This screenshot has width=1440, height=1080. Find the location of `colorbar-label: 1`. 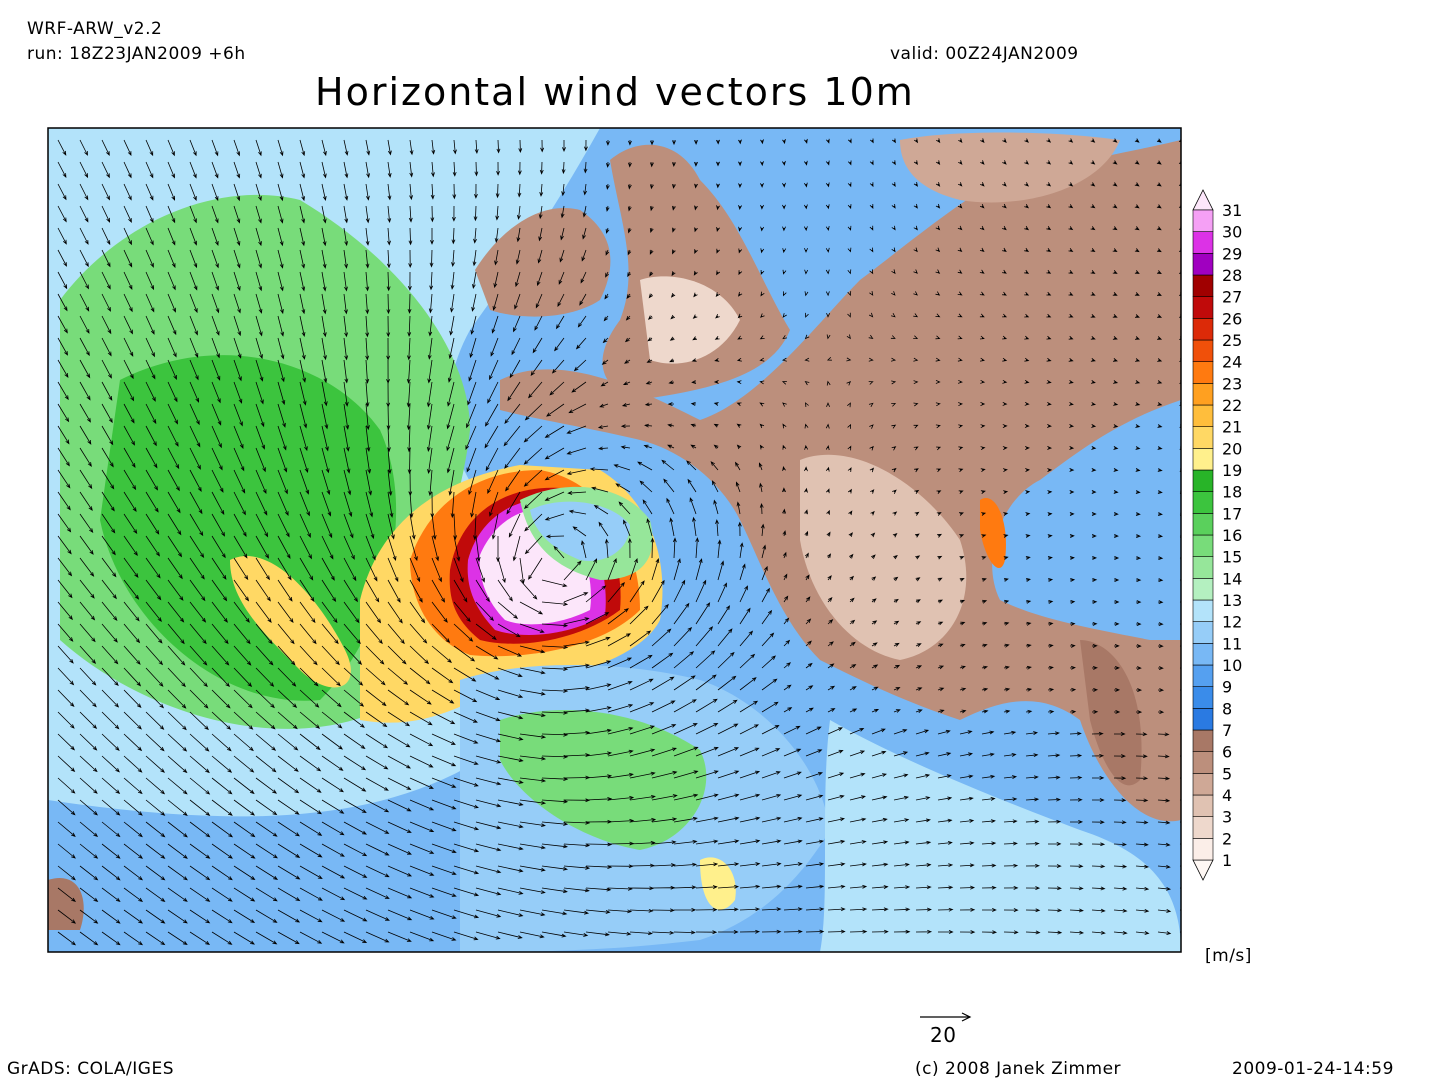

colorbar-label: 1 is located at coordinates (1227, 860).